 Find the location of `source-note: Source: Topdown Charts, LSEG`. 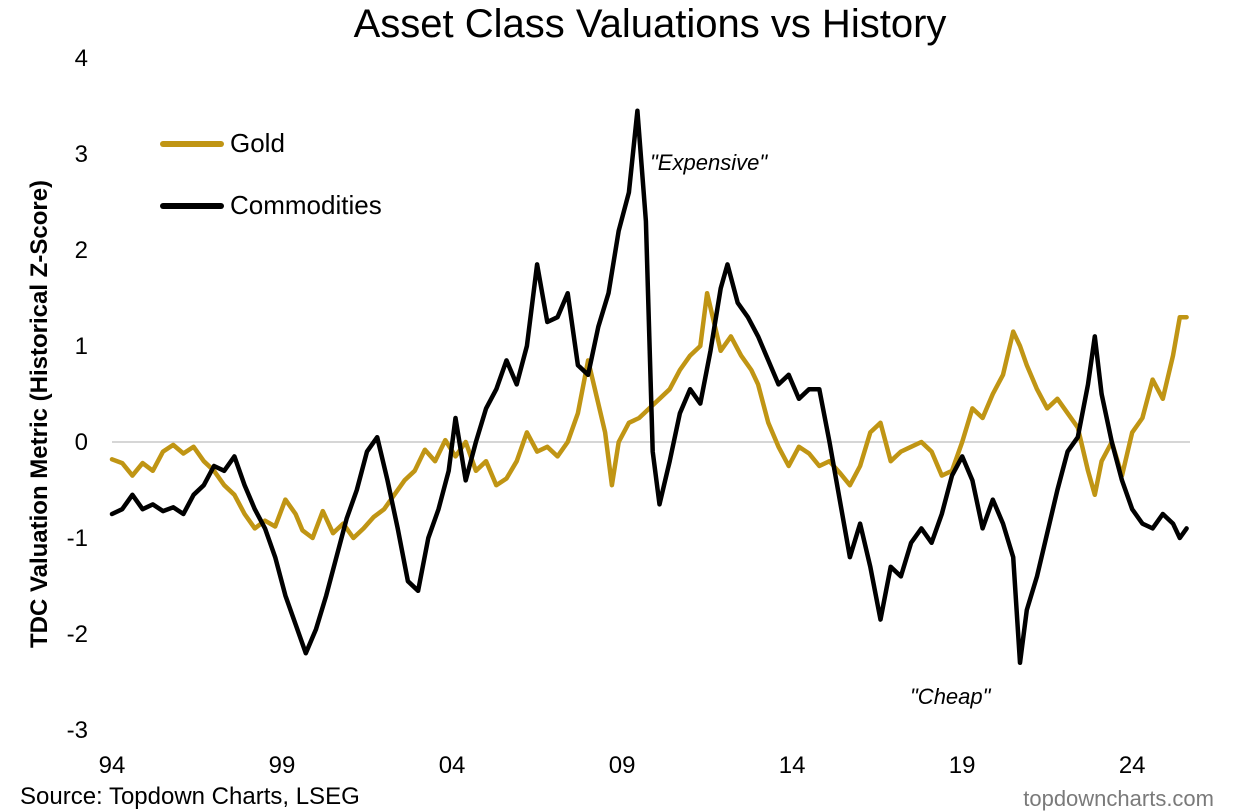

source-note: Source: Topdown Charts, LSEG is located at coordinates (190, 796).